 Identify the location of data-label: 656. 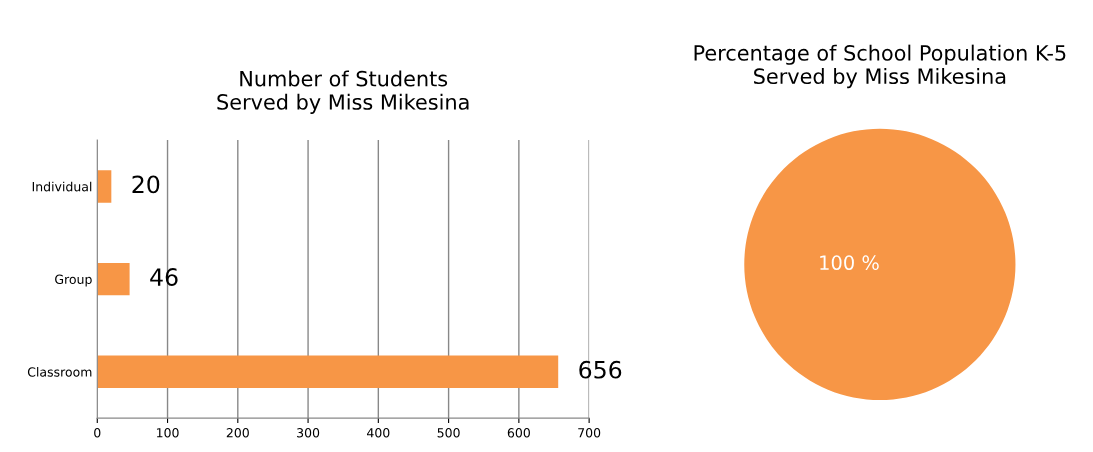
(600, 369).